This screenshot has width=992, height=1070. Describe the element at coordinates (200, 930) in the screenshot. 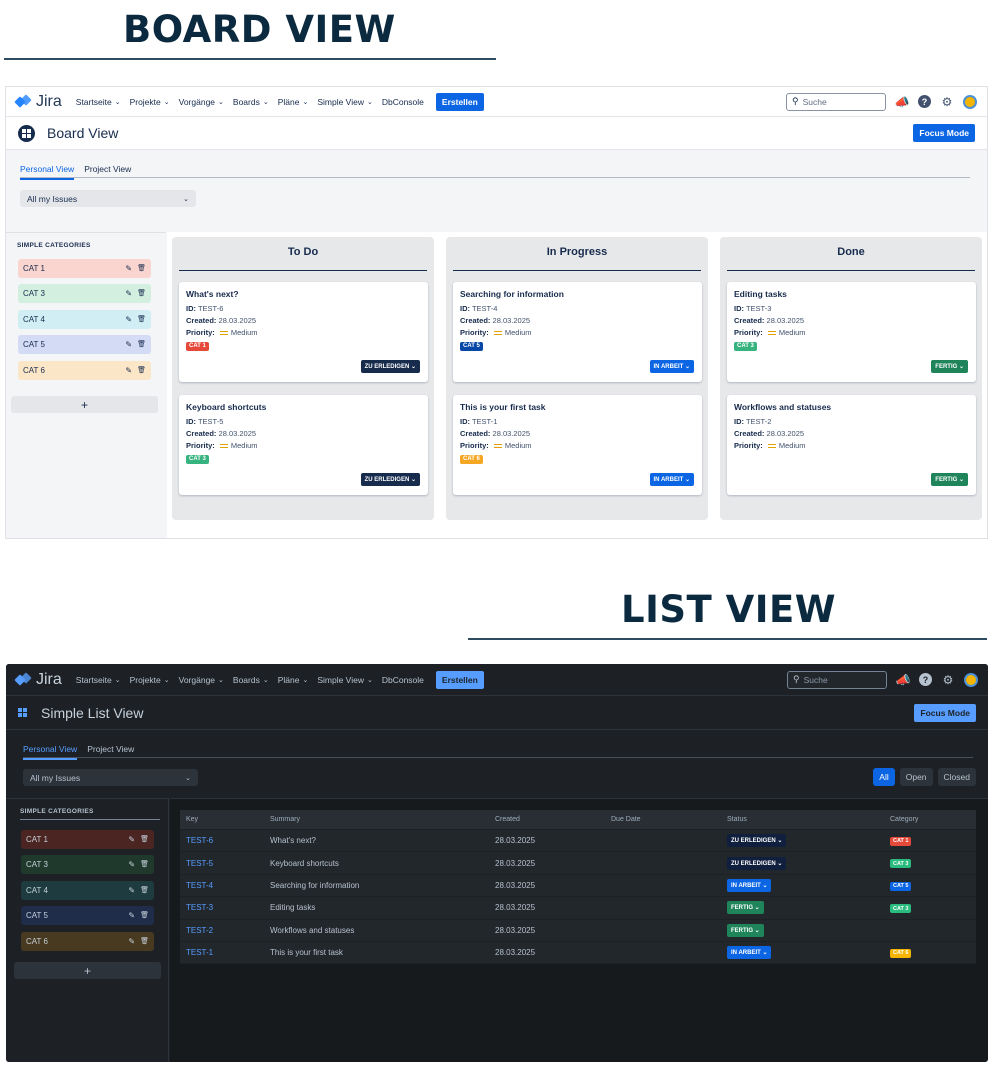

I see `issue-key-link: TEST-2` at that location.